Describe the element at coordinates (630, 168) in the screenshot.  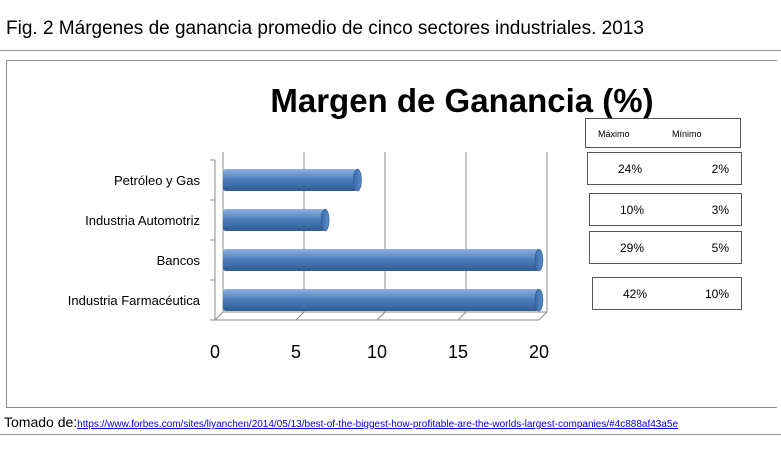
I see `max-value: 24%` at that location.